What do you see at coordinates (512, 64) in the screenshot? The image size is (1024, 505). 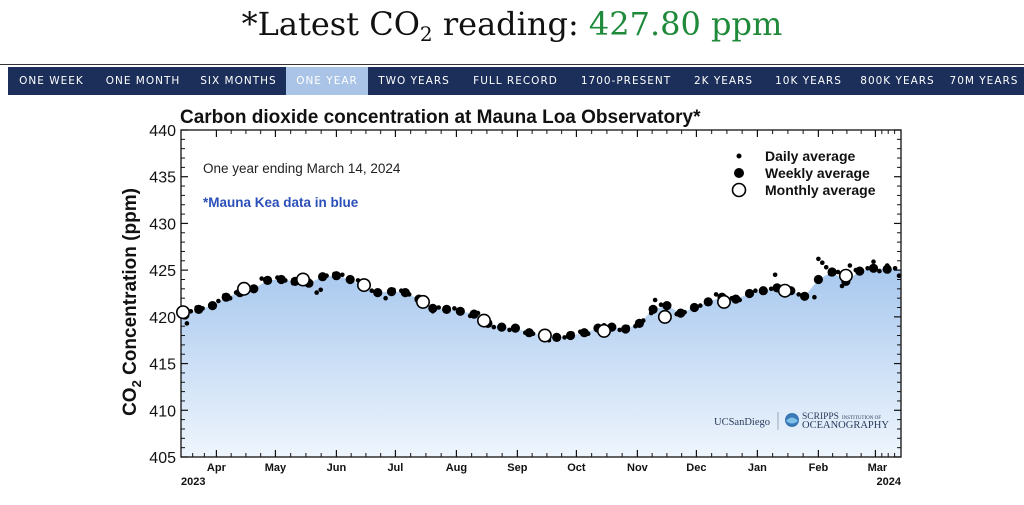 I see `header-divider` at bounding box center [512, 64].